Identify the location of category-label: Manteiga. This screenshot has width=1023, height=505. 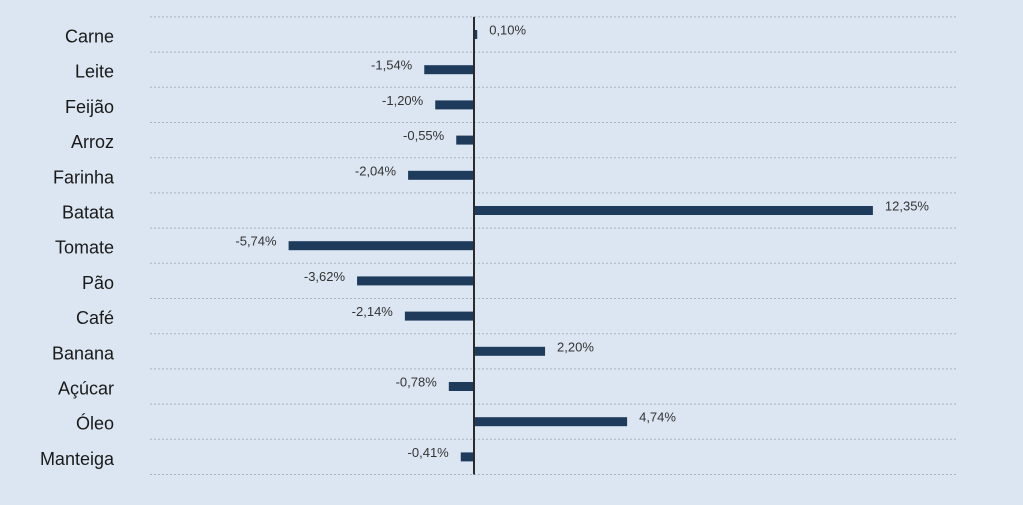
(77, 459).